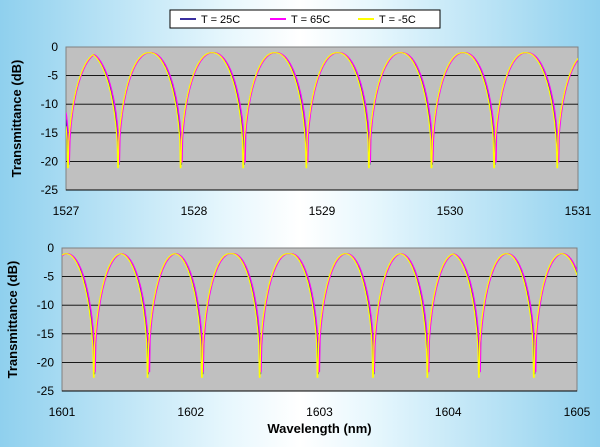  I want to click on legend: T = 25C T = 65C T = -5C, so click(305, 19).